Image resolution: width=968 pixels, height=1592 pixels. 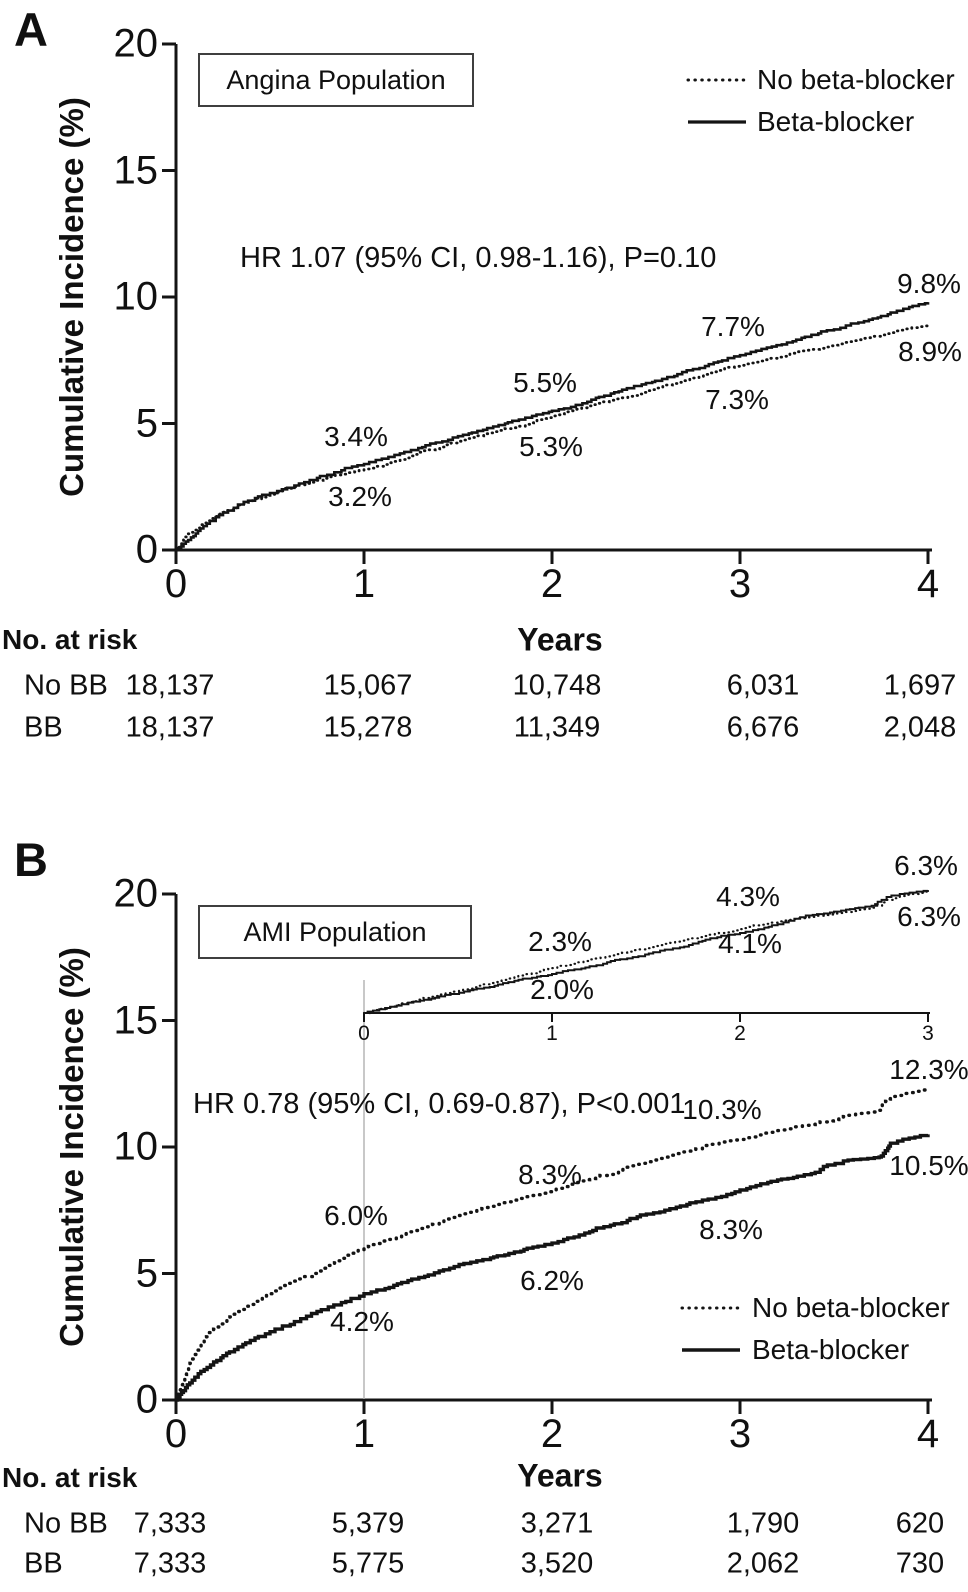 I want to click on panel-b-legend-beta-blocker: Beta-blocker, so click(x=831, y=1349).